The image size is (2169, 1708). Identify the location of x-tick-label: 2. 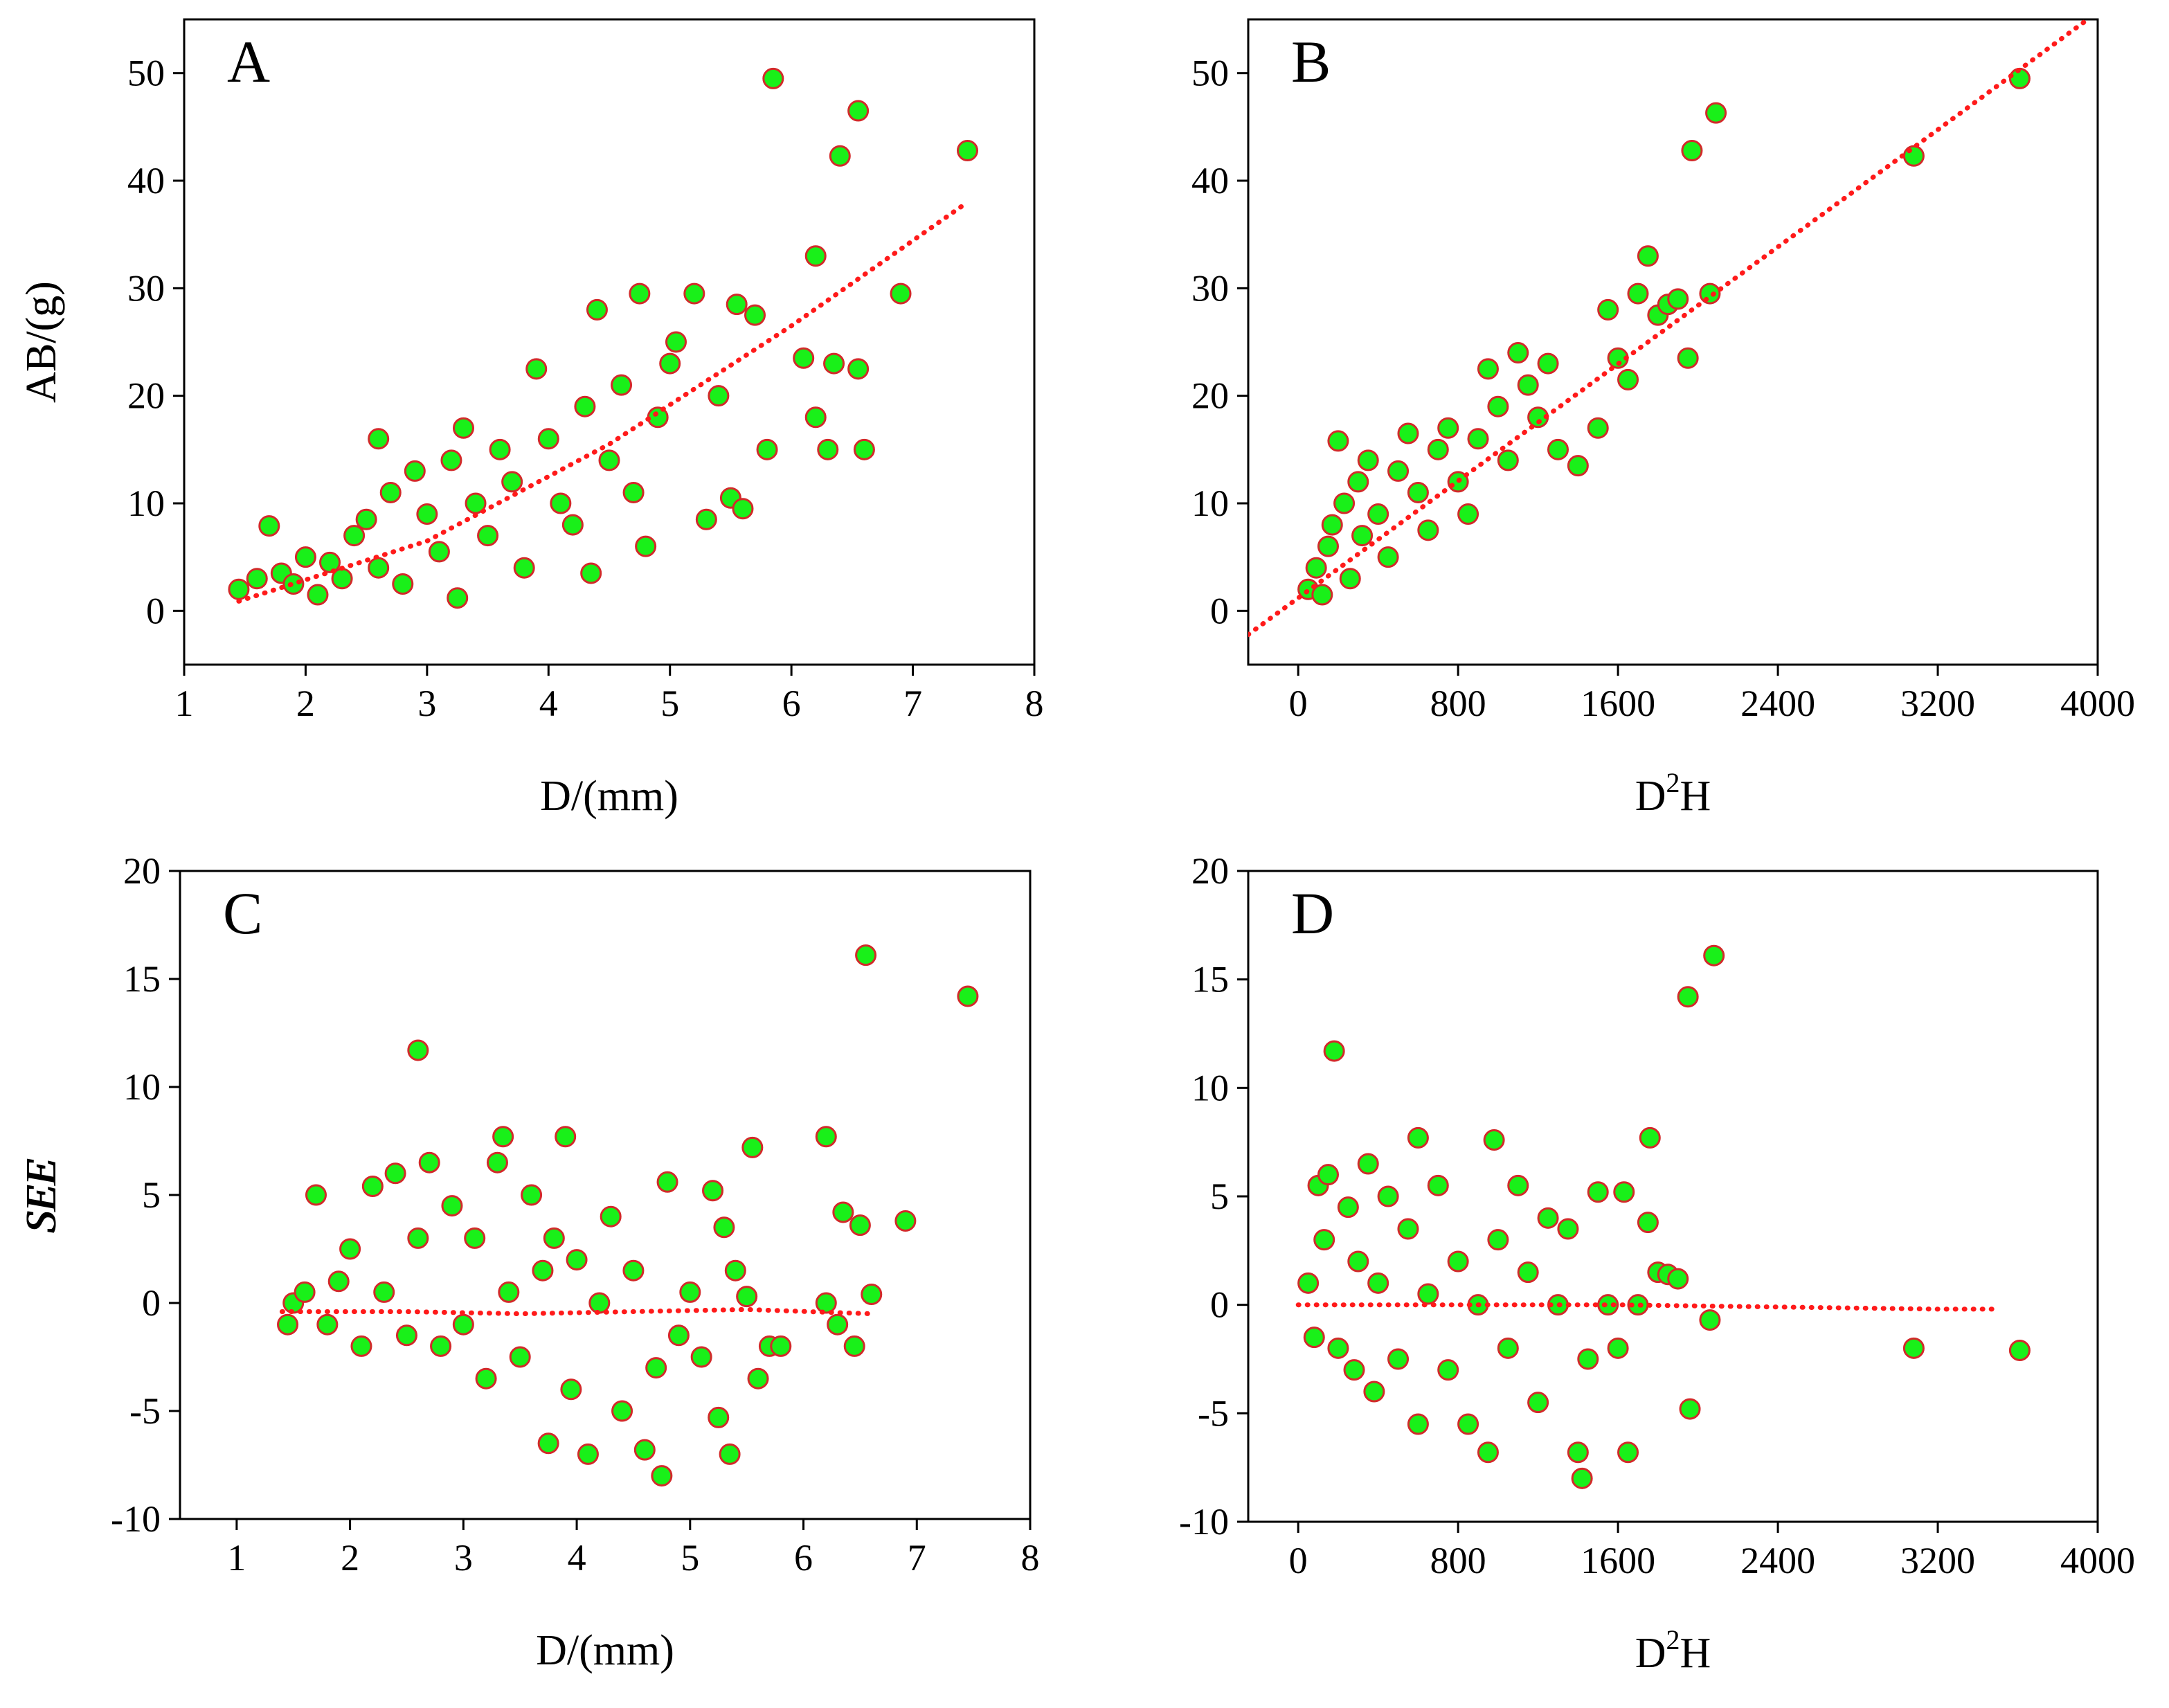
(350, 1558).